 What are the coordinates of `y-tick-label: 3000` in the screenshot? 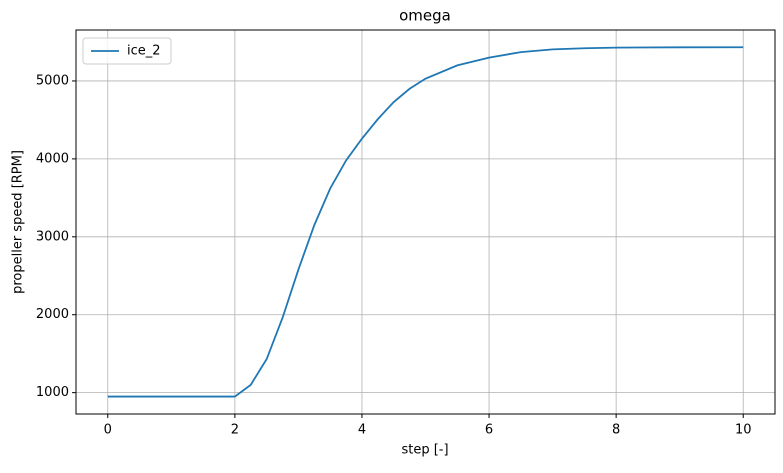 It's located at (52, 236).